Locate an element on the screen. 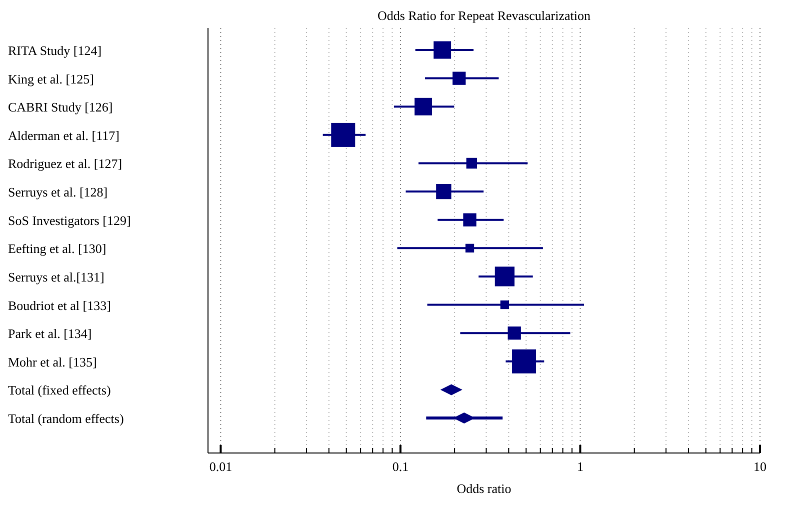  x-tick-label: 0.01 is located at coordinates (220, 466).